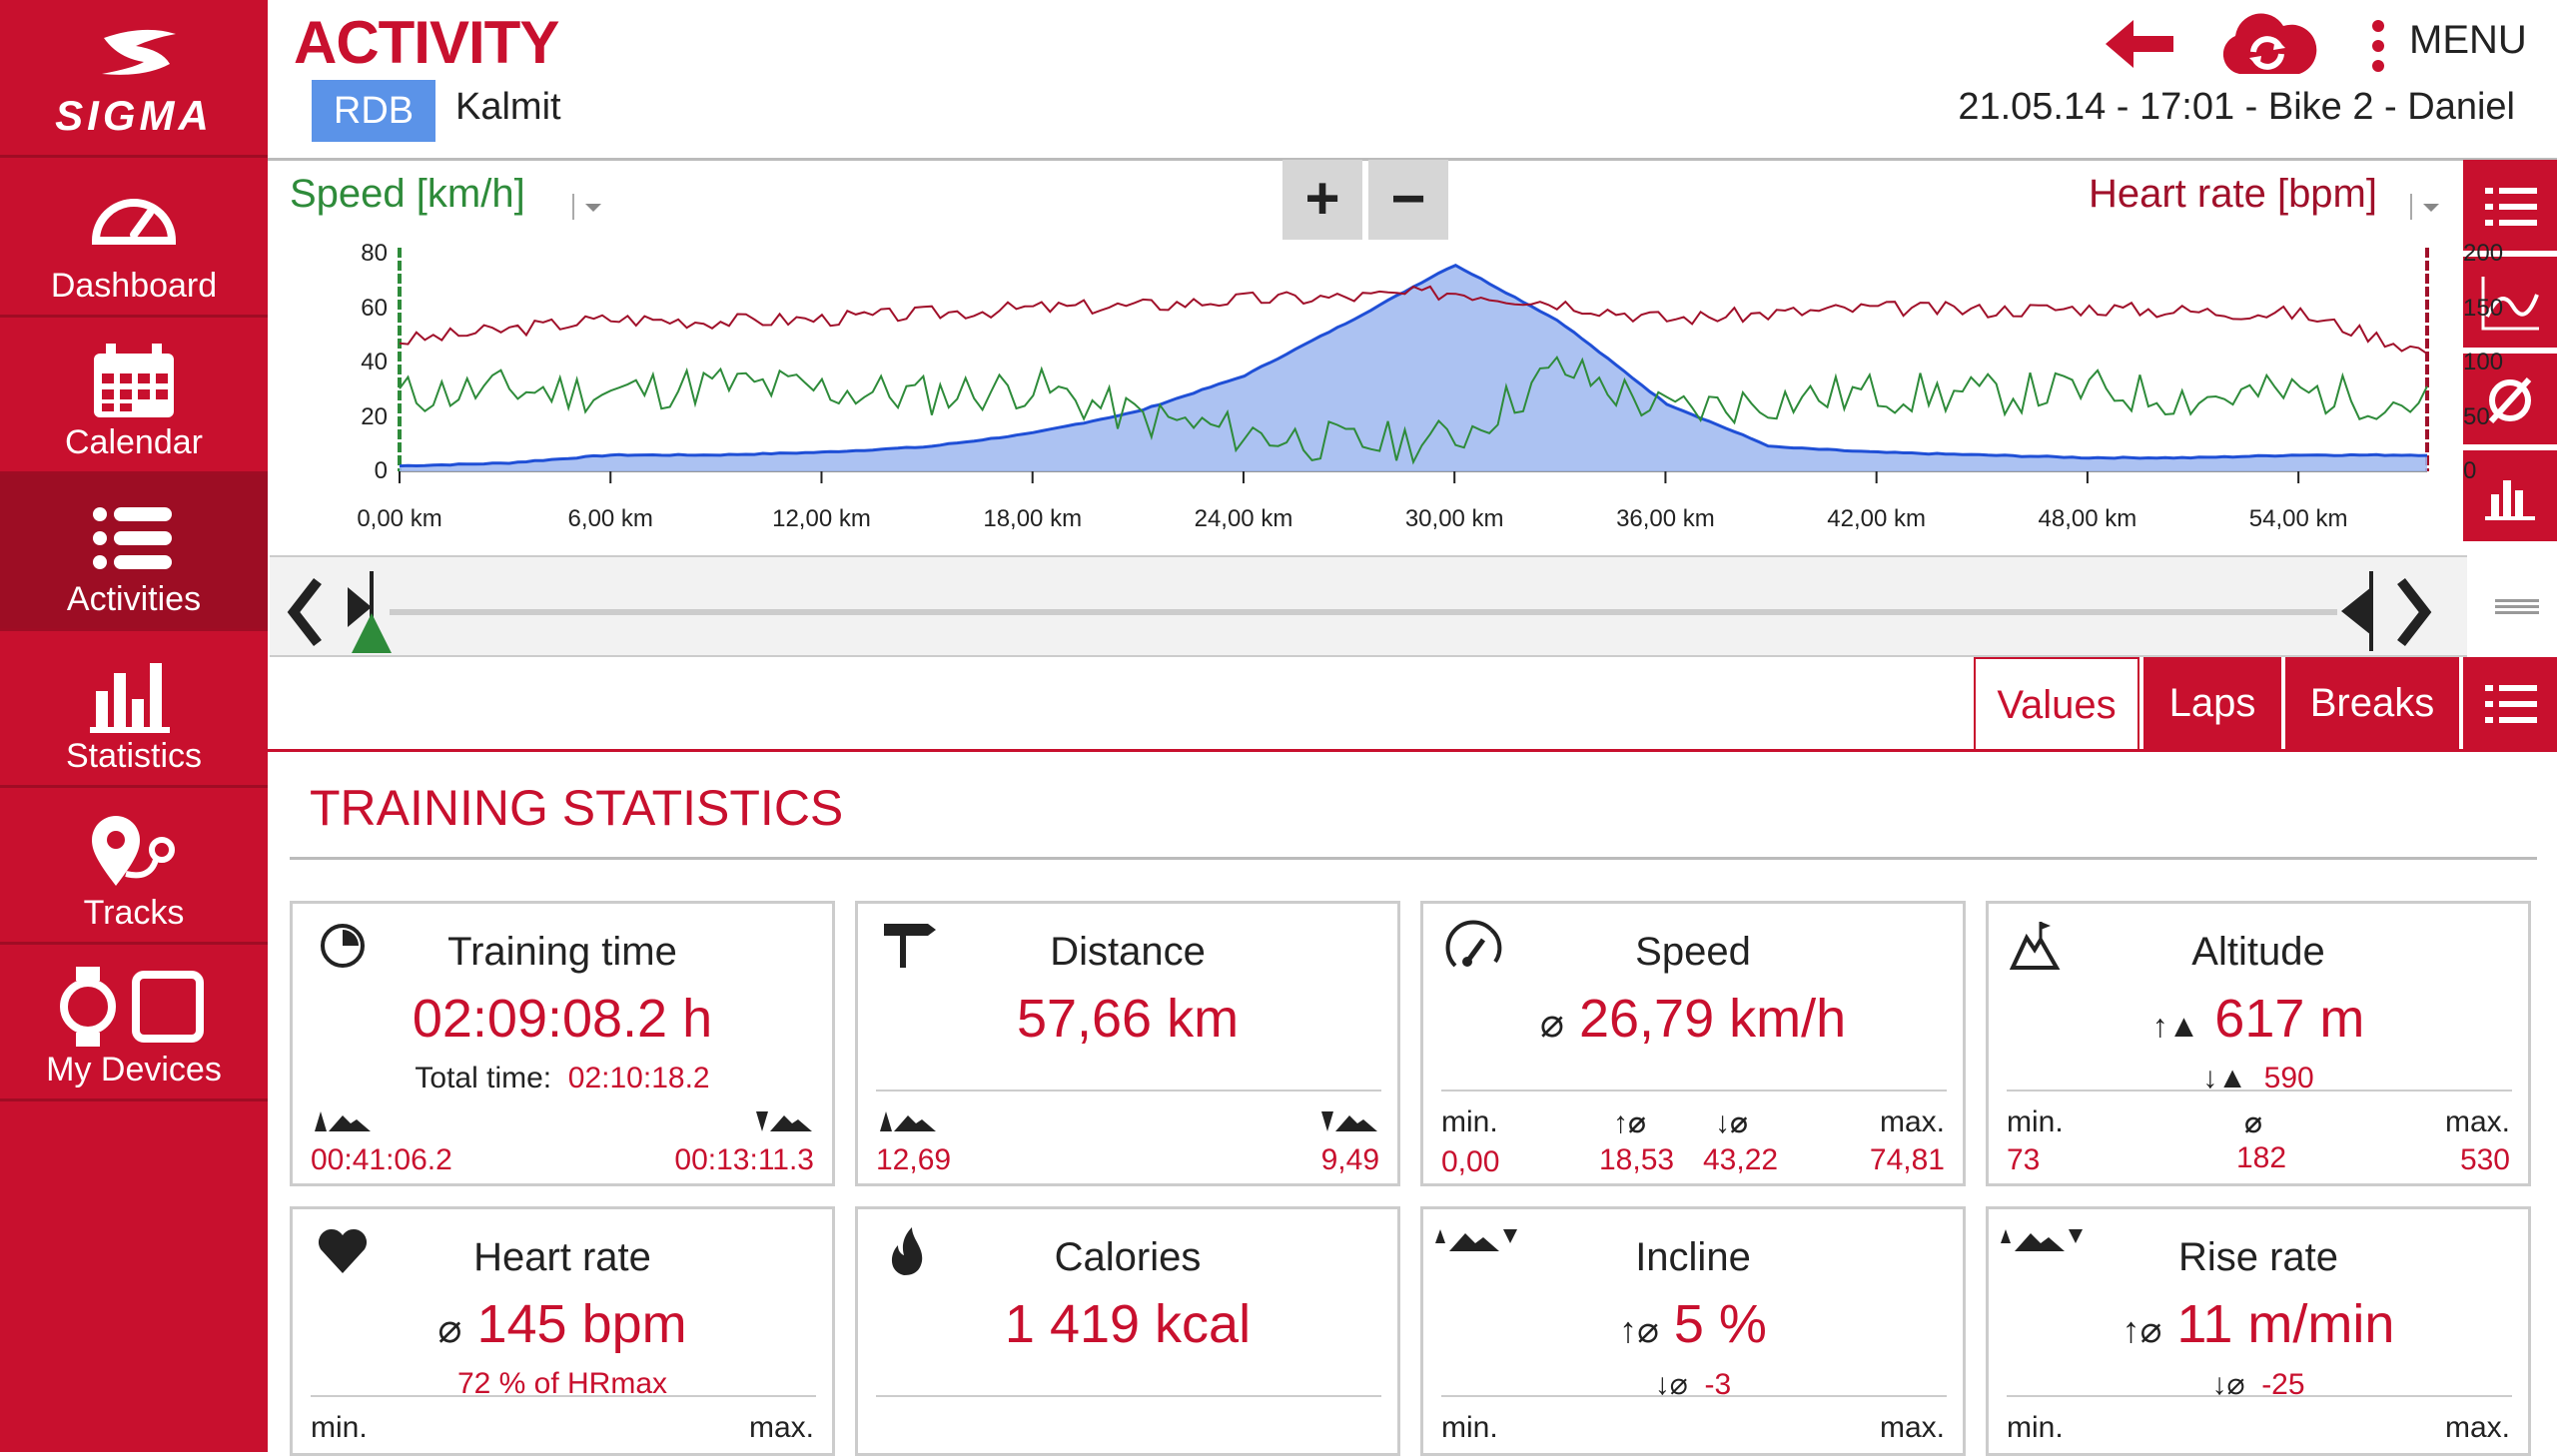 This screenshot has height=1456, width=2557. What do you see at coordinates (2359, 611) in the screenshot?
I see `range-end-handle` at bounding box center [2359, 611].